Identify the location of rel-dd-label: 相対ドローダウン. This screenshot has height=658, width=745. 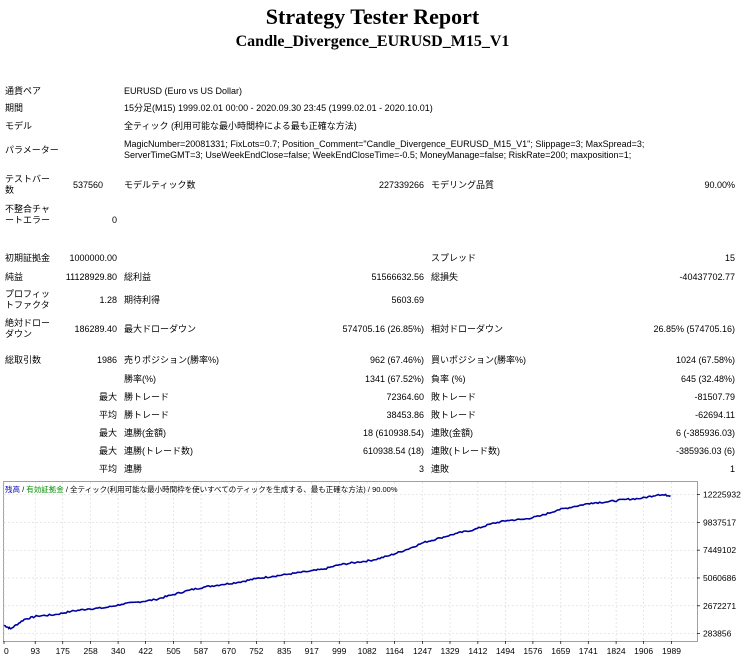
(467, 329).